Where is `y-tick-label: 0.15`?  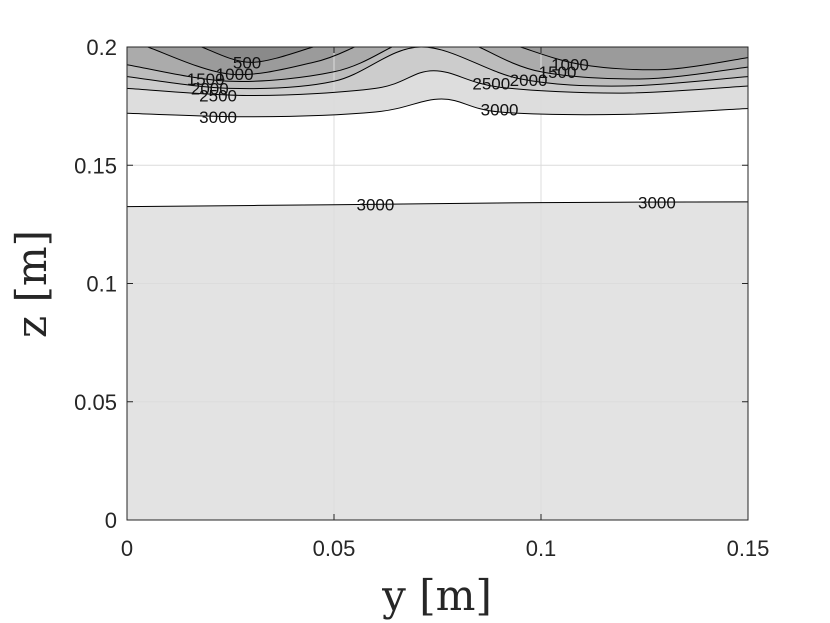 y-tick-label: 0.15 is located at coordinates (95, 165).